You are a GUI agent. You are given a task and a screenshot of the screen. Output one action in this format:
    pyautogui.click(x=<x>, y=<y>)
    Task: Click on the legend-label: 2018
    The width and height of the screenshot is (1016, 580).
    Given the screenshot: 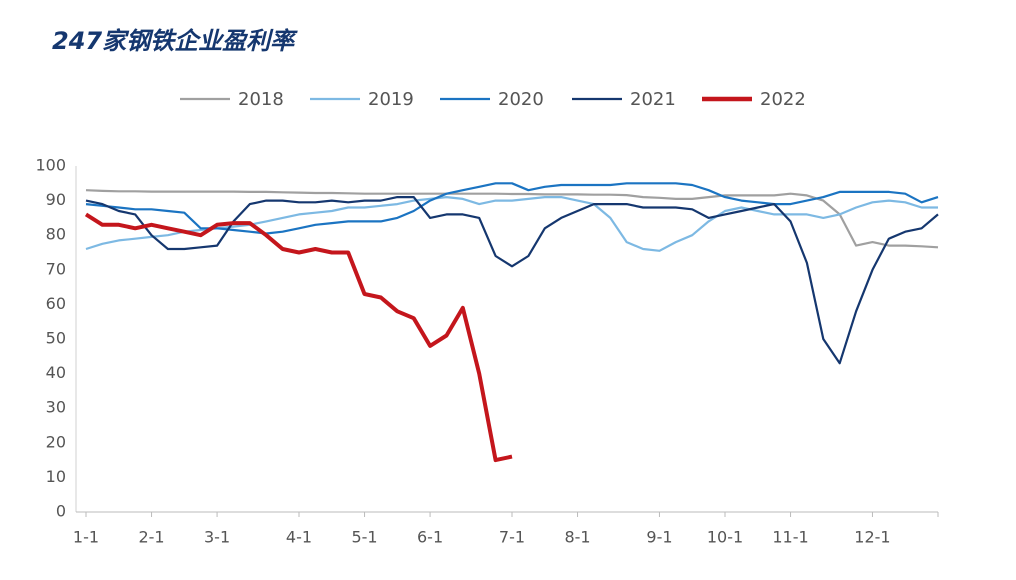 What is the action you would take?
    pyautogui.click(x=261, y=99)
    